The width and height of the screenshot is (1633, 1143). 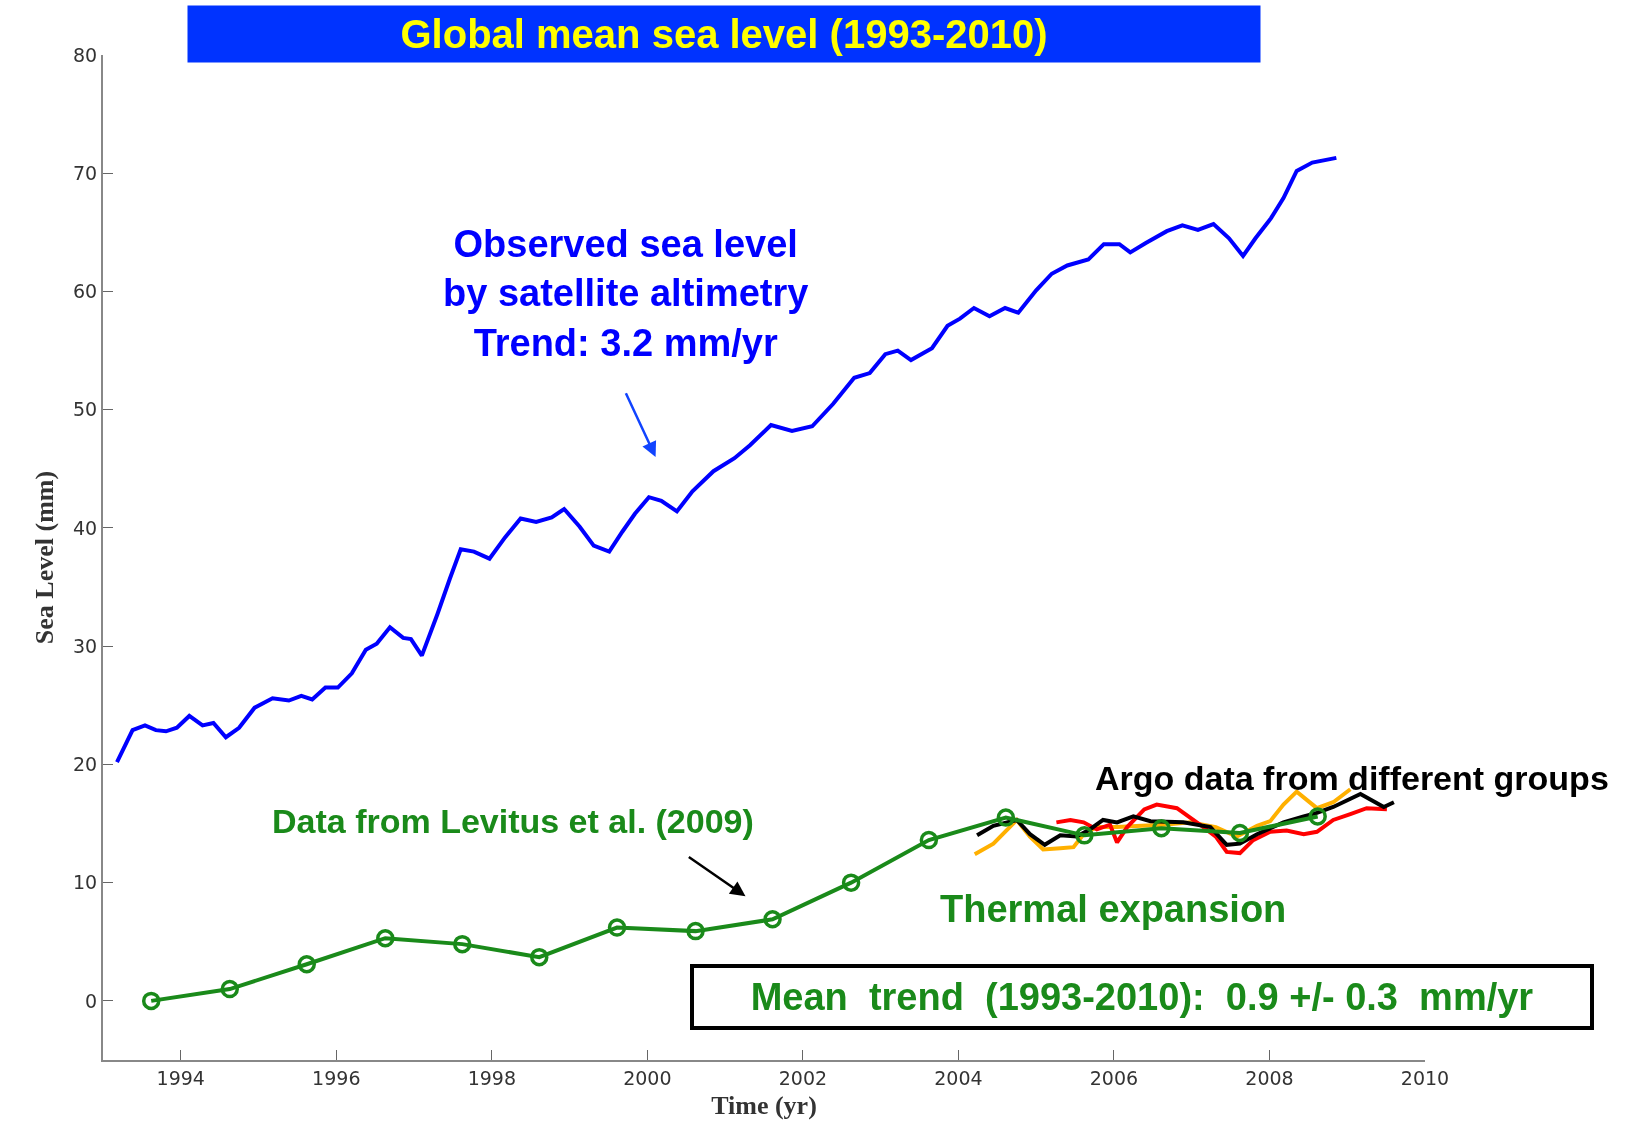 What do you see at coordinates (1269, 1077) in the screenshot?
I see `x-tick-label: 2008` at bounding box center [1269, 1077].